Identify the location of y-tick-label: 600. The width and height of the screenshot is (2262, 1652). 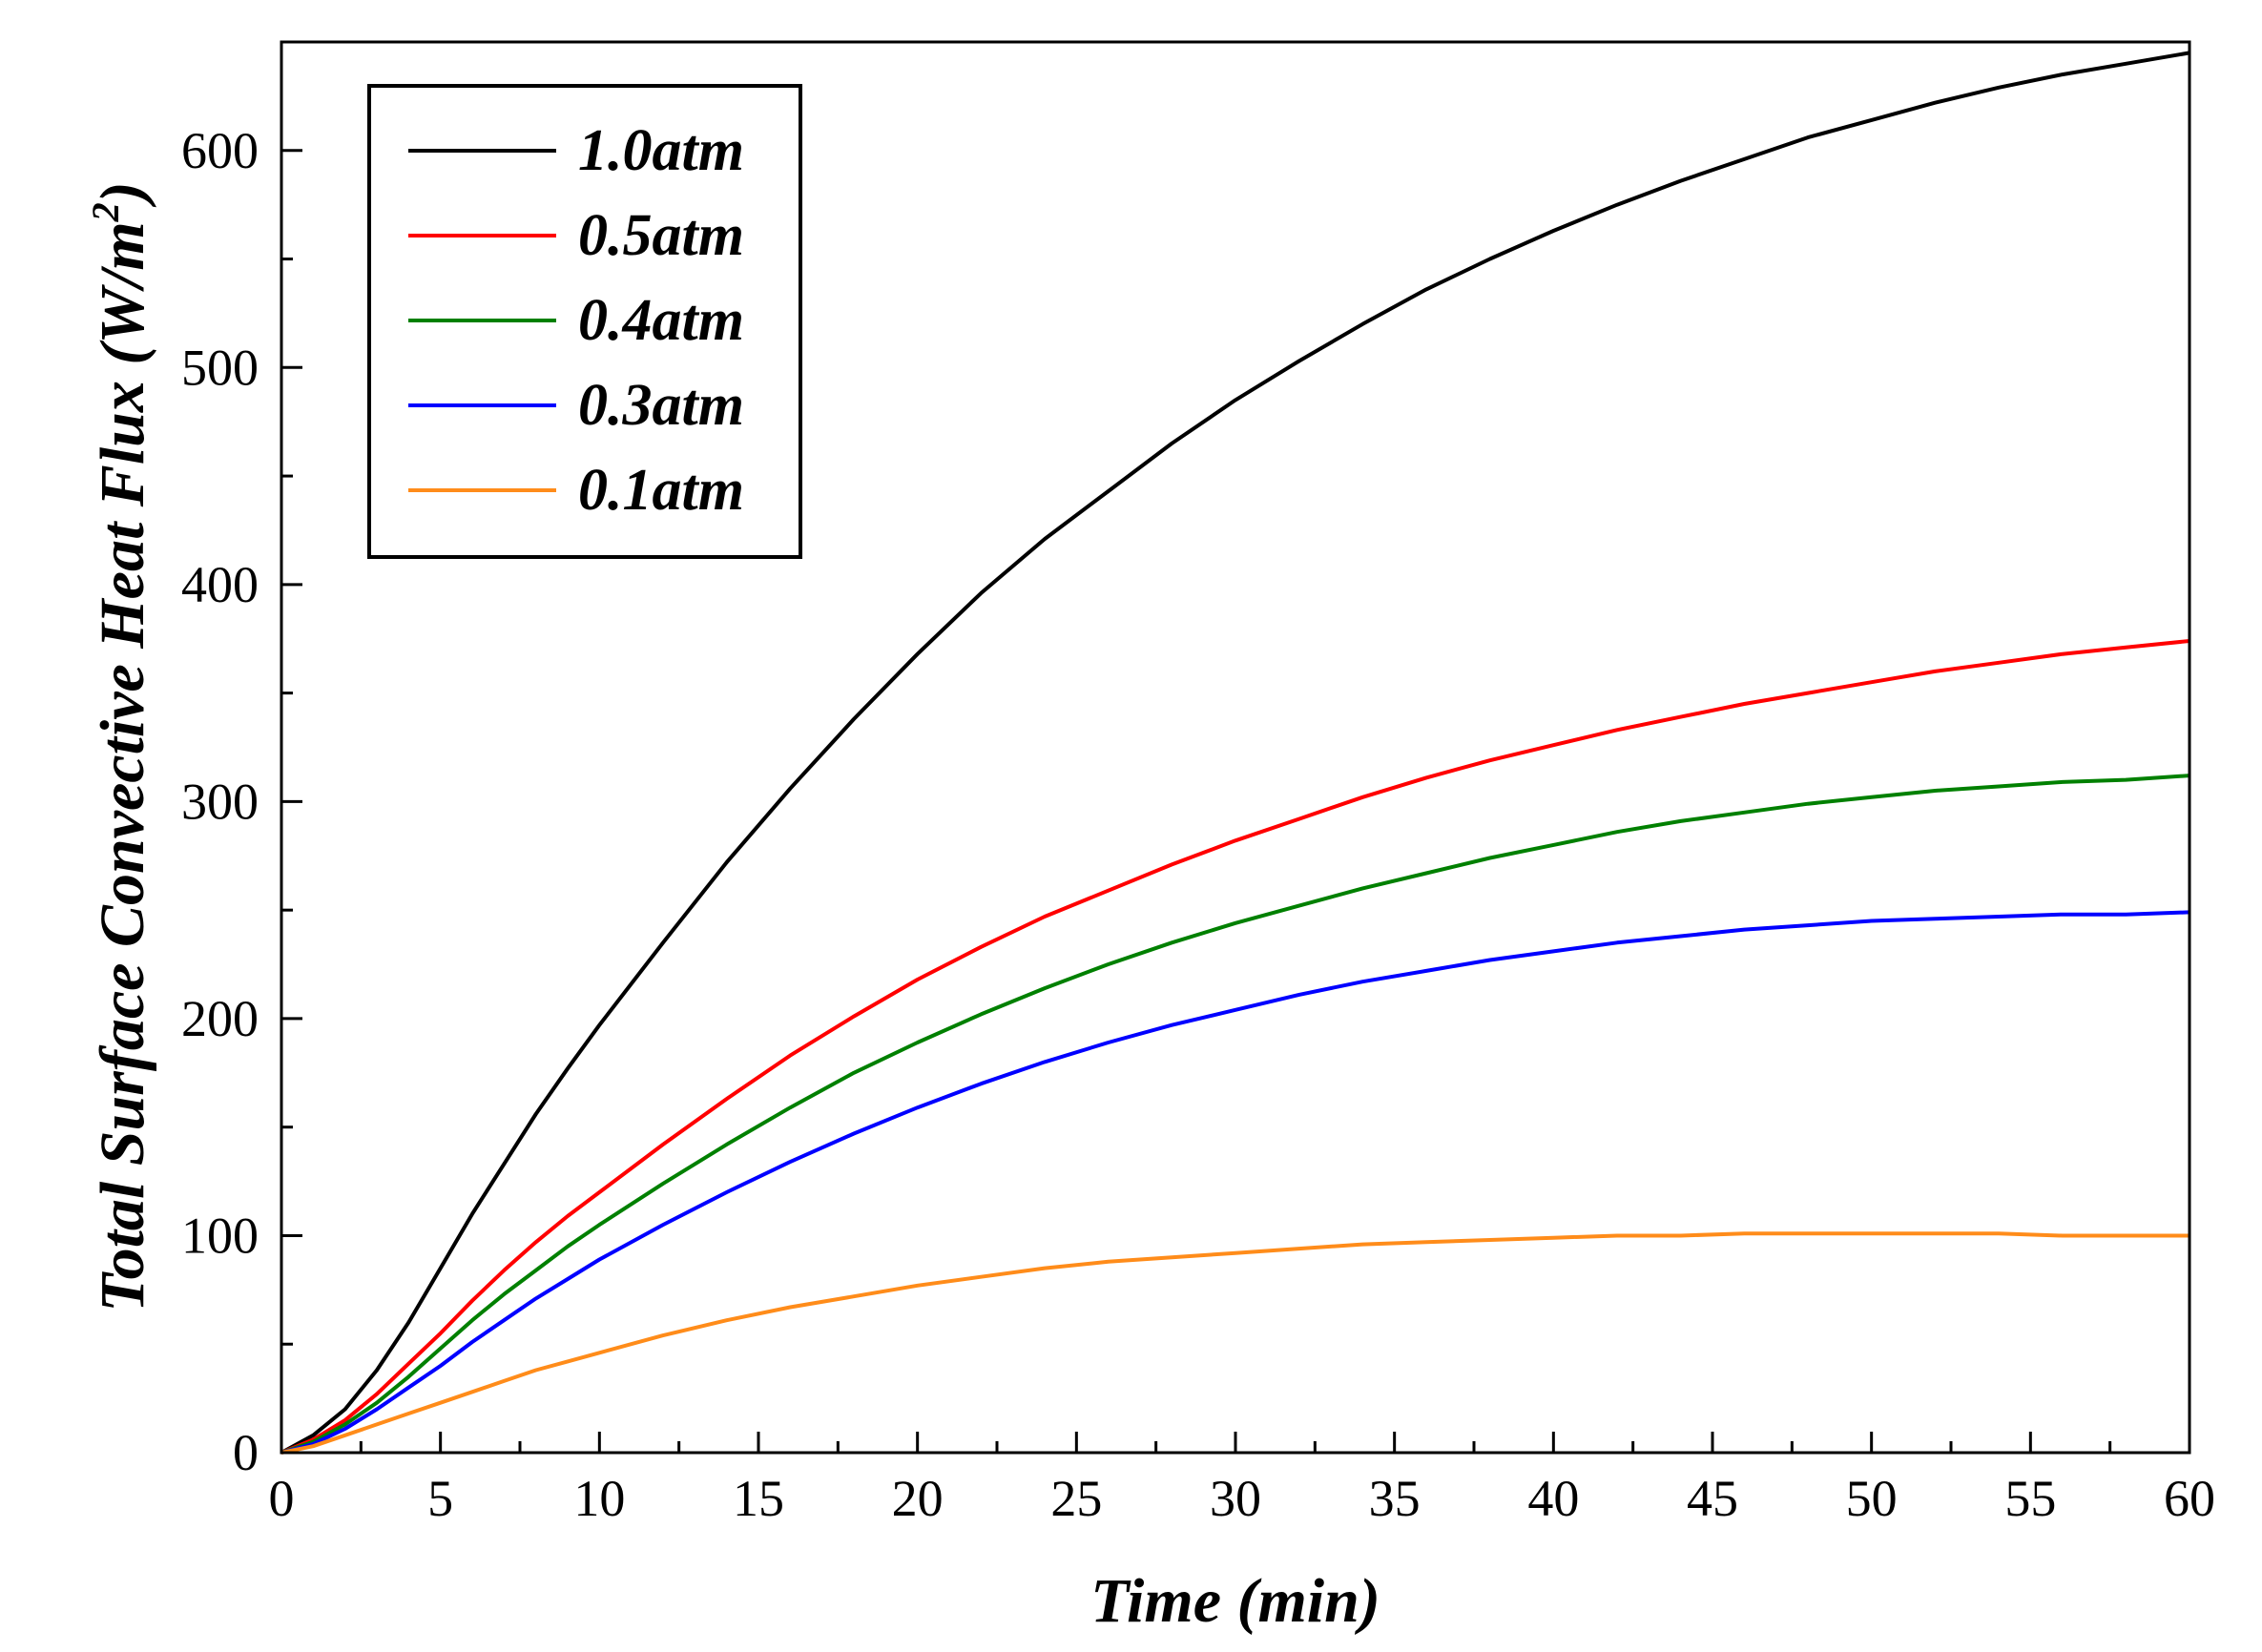
(220, 150).